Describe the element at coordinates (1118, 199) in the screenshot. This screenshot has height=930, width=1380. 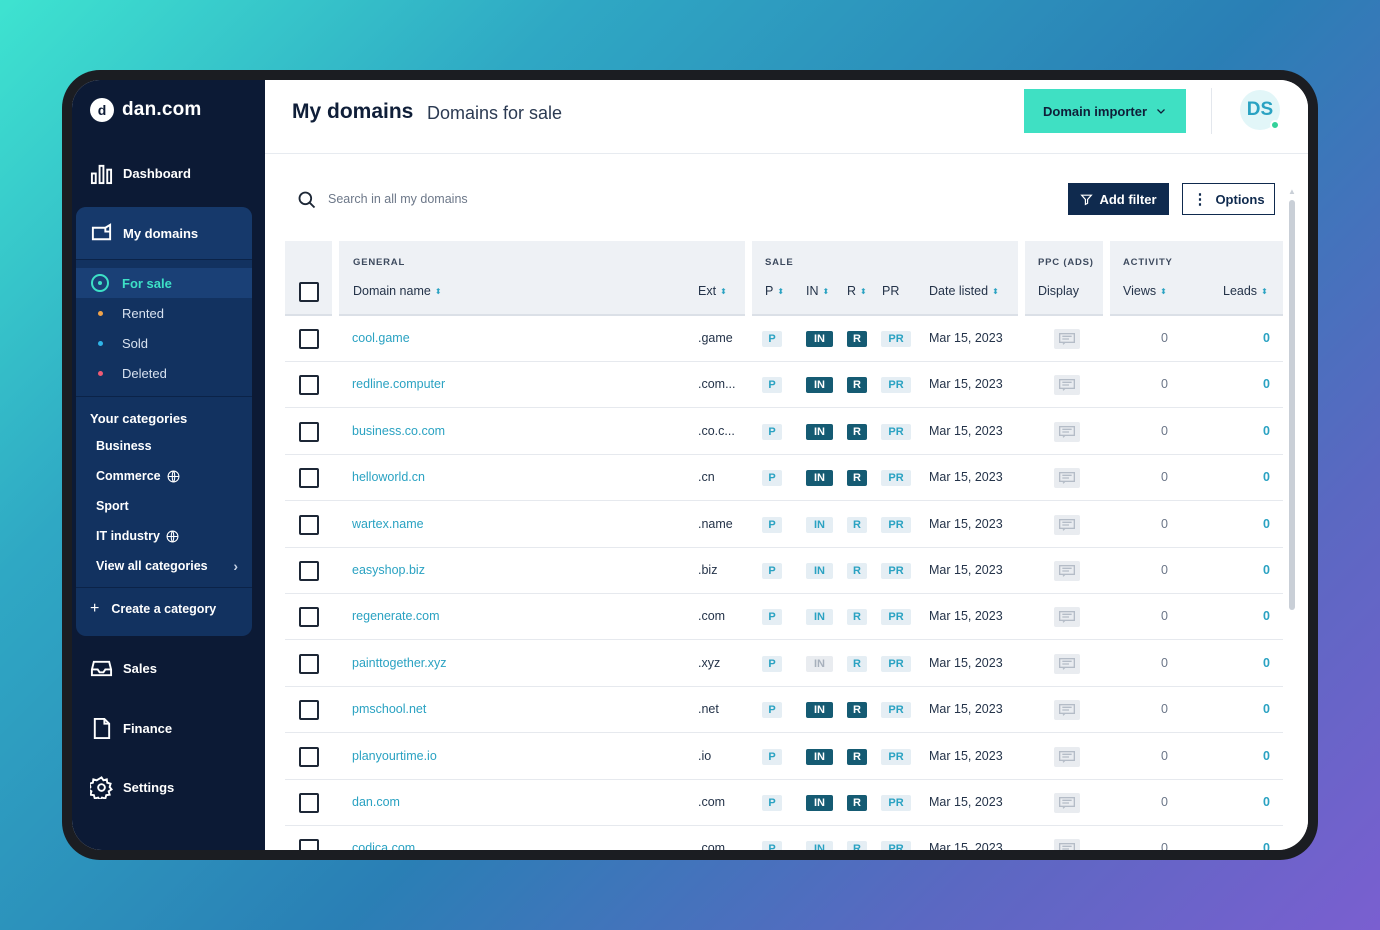
I see `add-filter-button: Add filter` at that location.